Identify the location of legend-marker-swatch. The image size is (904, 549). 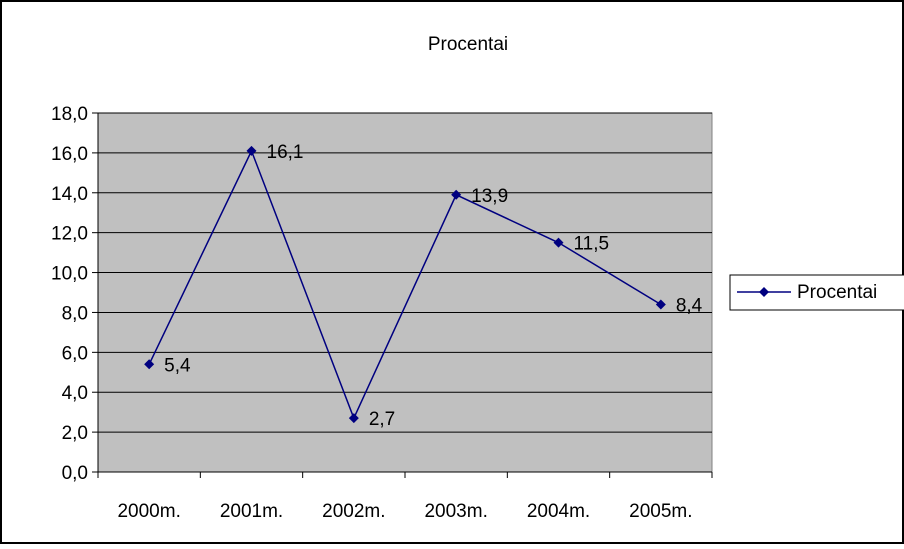
(764, 292).